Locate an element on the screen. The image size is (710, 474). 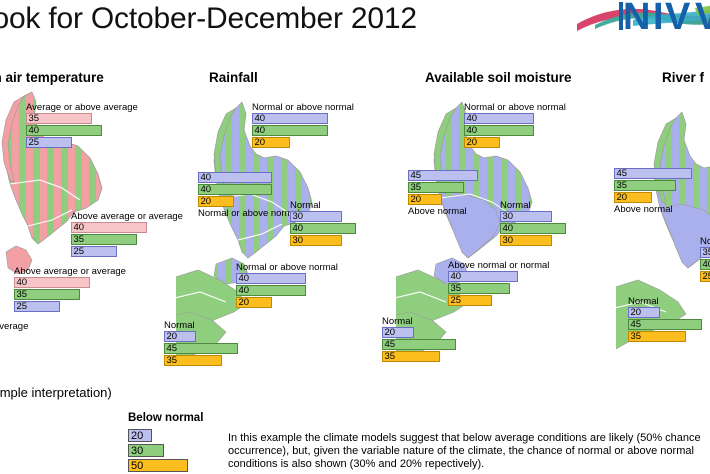
bar-cluster-label: Average or above average is located at coordinates (82, 107).